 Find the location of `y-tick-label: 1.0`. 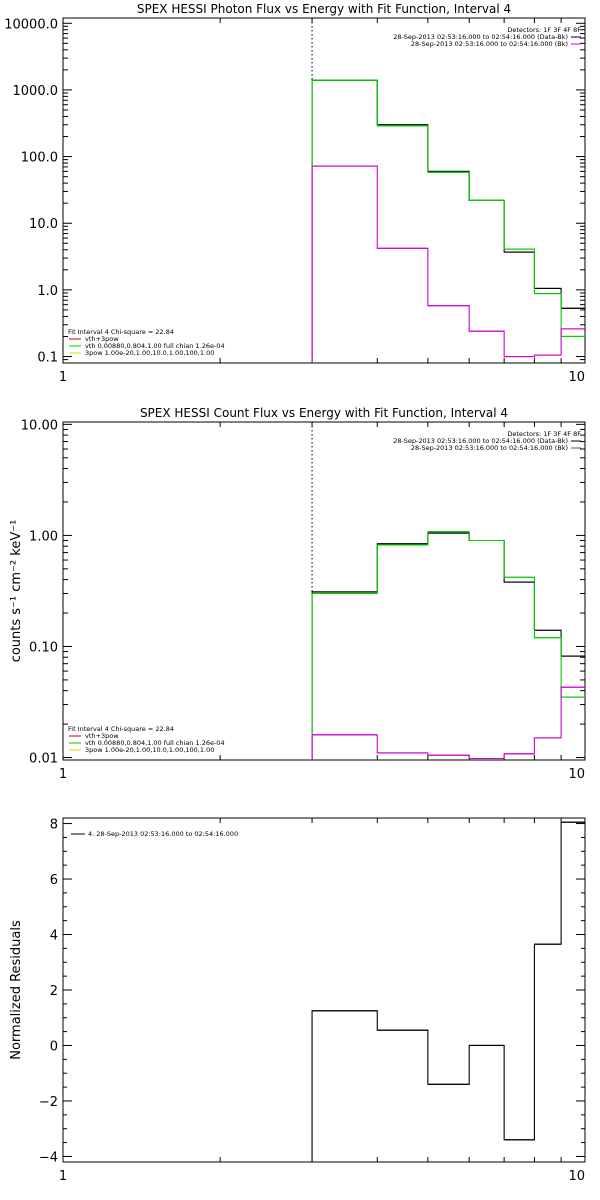

y-tick-label: 1.0 is located at coordinates (47, 291).